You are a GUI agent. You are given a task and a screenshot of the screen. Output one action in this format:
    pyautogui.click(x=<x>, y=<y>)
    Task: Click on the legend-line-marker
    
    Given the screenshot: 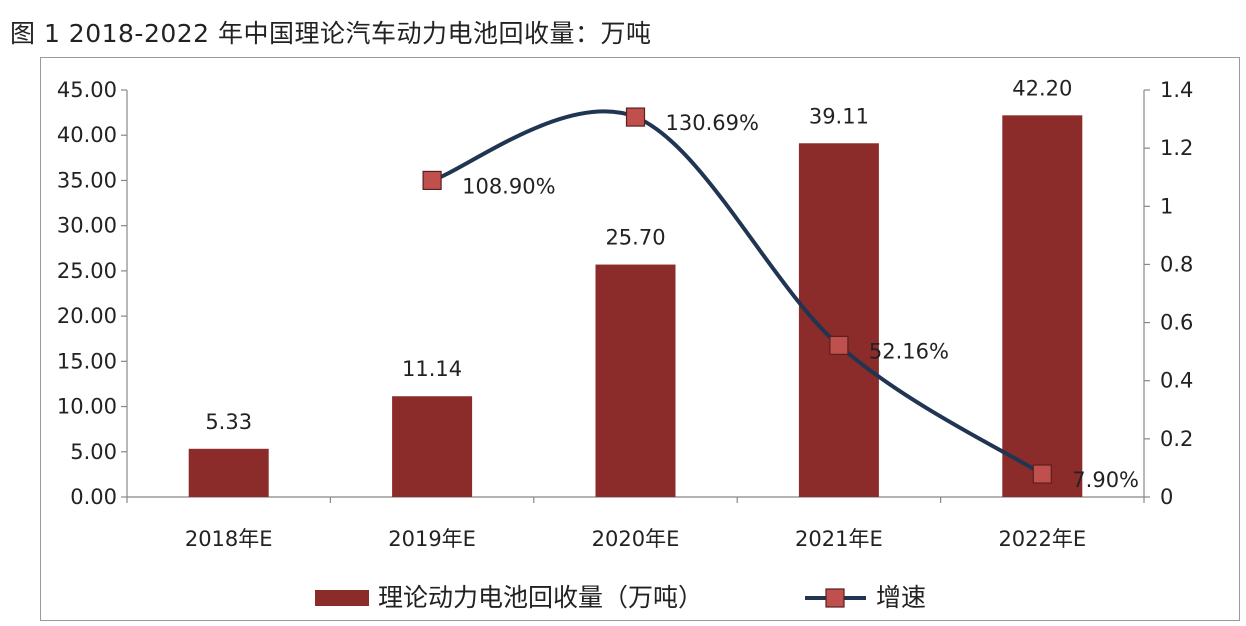 What is the action you would take?
    pyautogui.click(x=835, y=598)
    